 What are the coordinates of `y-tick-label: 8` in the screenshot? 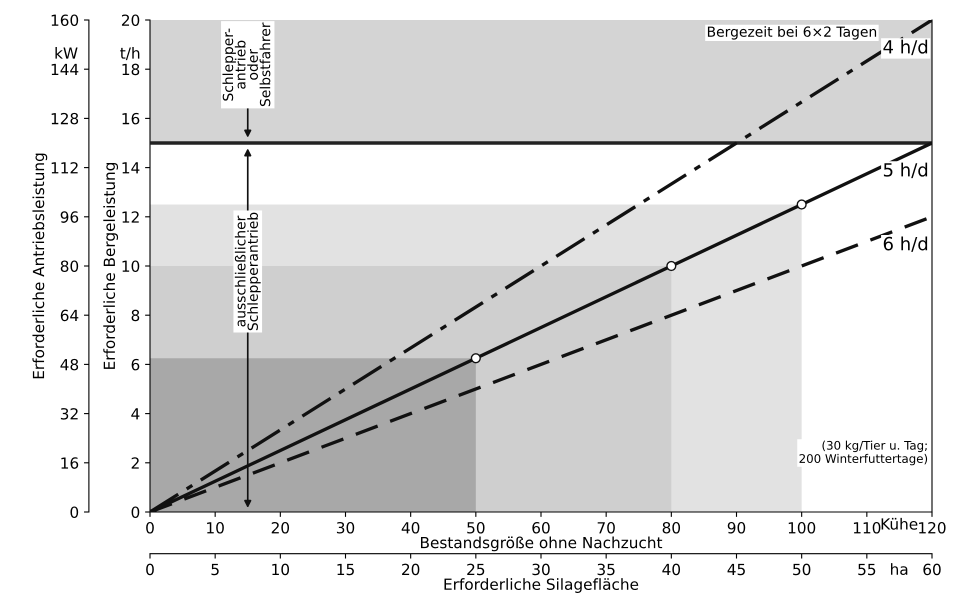 It's located at (136, 316).